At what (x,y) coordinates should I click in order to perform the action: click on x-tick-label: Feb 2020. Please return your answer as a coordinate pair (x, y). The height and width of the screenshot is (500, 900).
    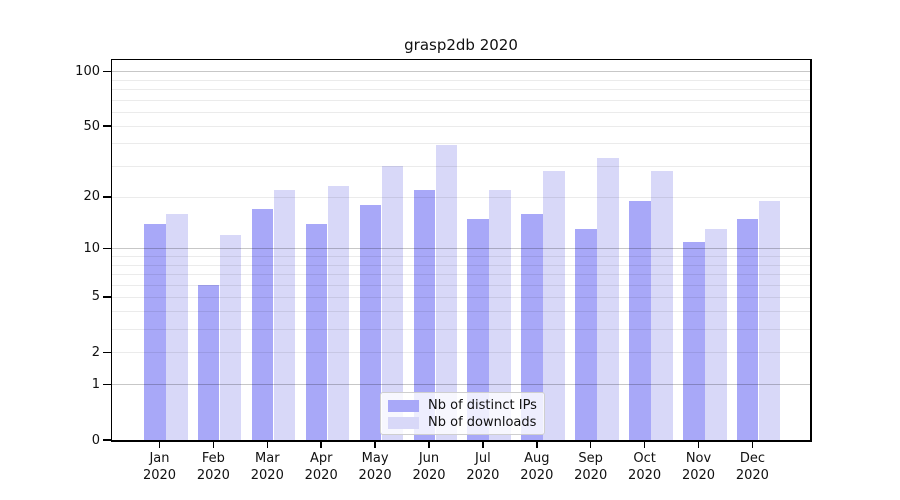
    Looking at the image, I should click on (213, 467).